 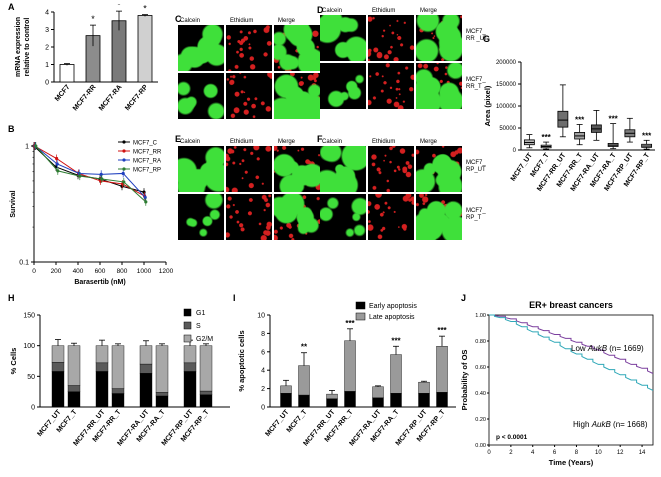 I want to click on panel-label-j: J, so click(x=464, y=298).